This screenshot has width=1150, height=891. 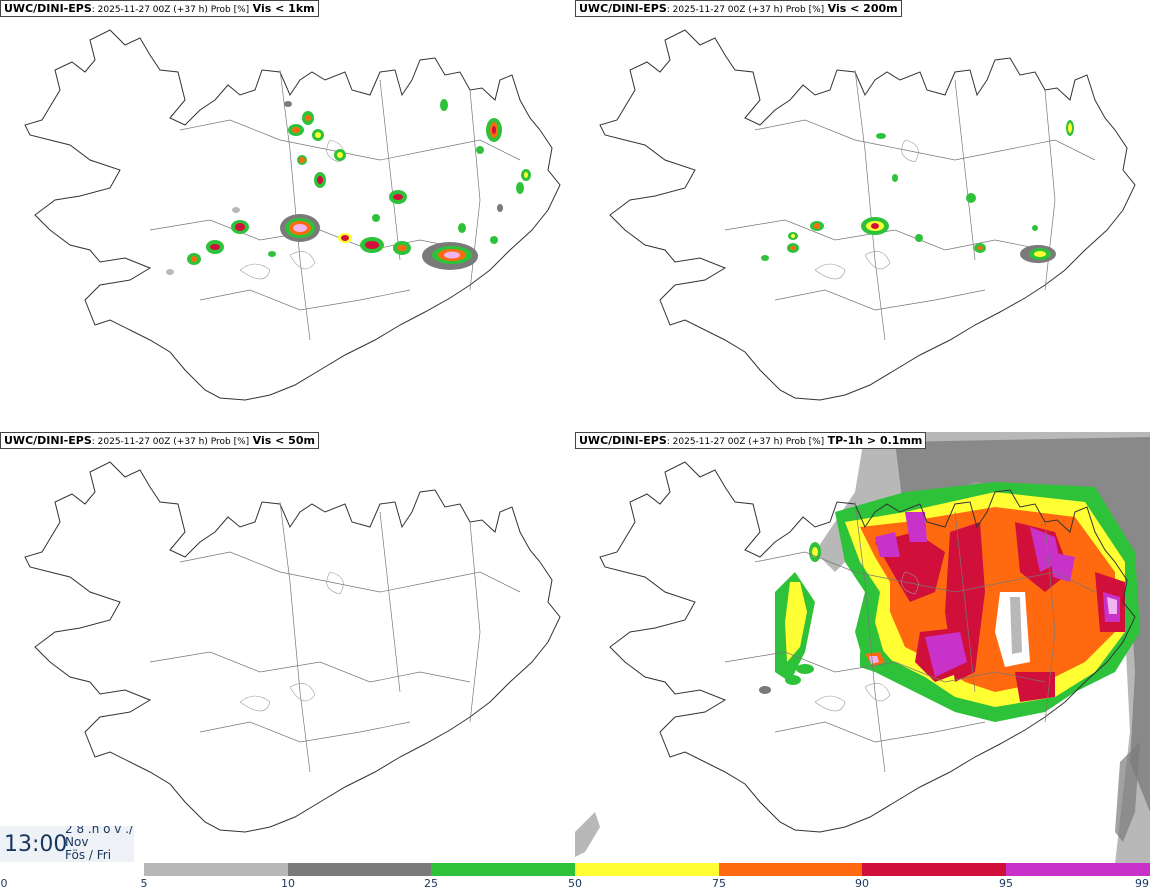 I want to click on variable-label: Vis < 50m, so click(x=283, y=440).